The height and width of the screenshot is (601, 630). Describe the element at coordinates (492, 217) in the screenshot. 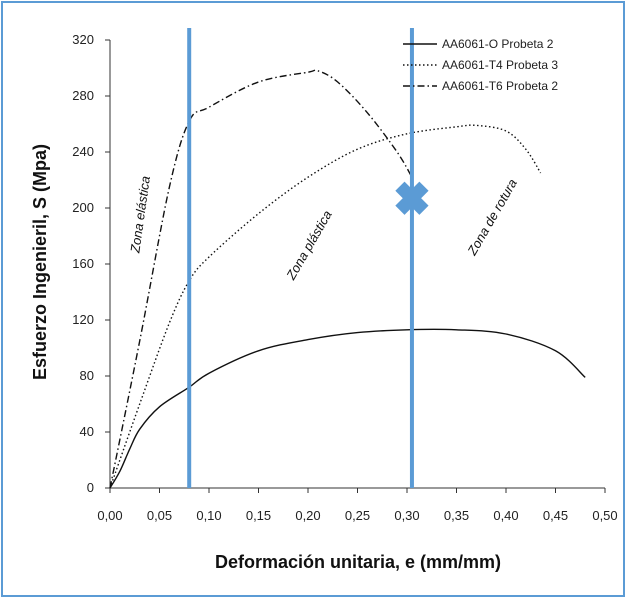

I see `zone-label: Zona de rotura` at that location.